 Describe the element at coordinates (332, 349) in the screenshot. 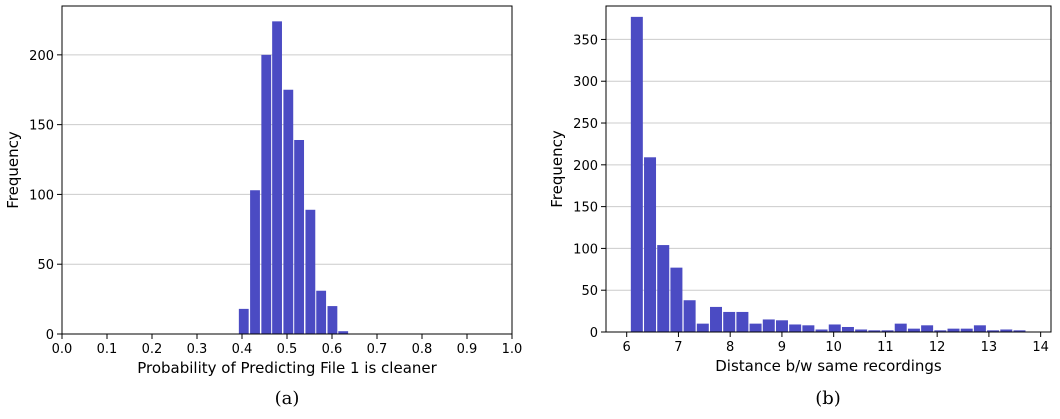

I see `x-tick-label: 0.6` at that location.